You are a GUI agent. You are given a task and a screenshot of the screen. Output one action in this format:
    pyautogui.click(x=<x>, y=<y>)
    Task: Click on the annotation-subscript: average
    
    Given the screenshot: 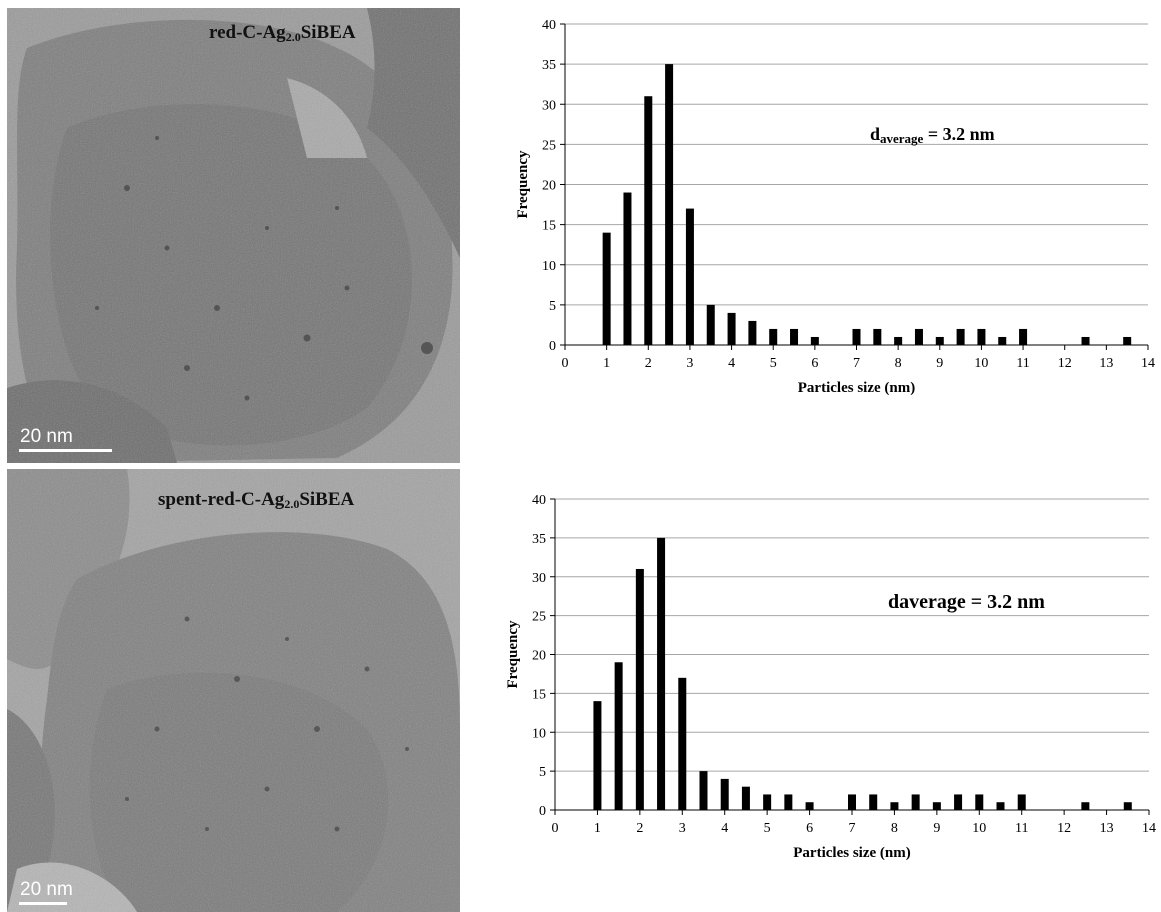 What is the action you would take?
    pyautogui.click(x=902, y=138)
    